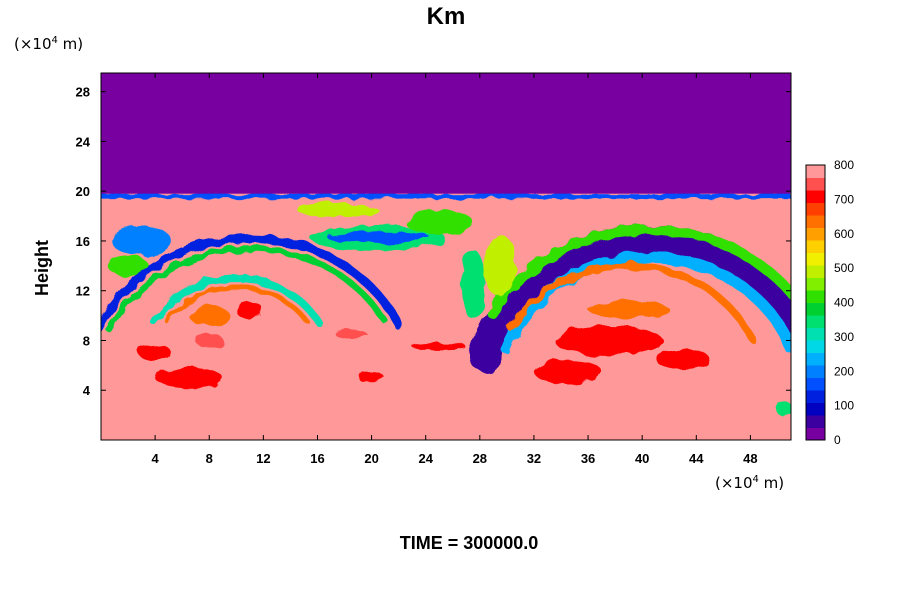 This screenshot has width=900, height=600. Describe the element at coordinates (844, 406) in the screenshot. I see `colorbar-tick-label: 100` at that location.